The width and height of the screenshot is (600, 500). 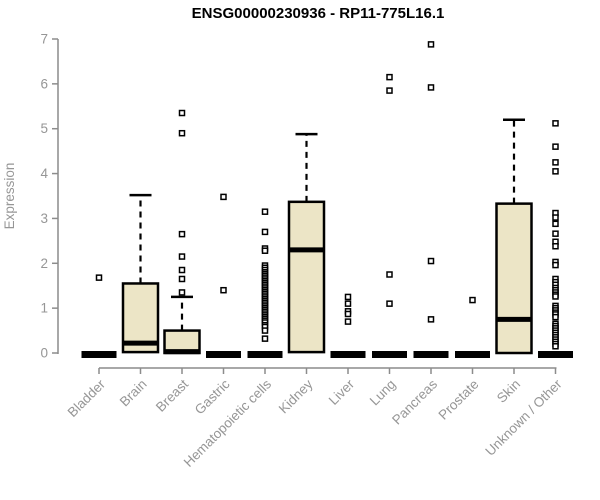 I want to click on x-tick-label: Bladder, so click(x=87, y=398).